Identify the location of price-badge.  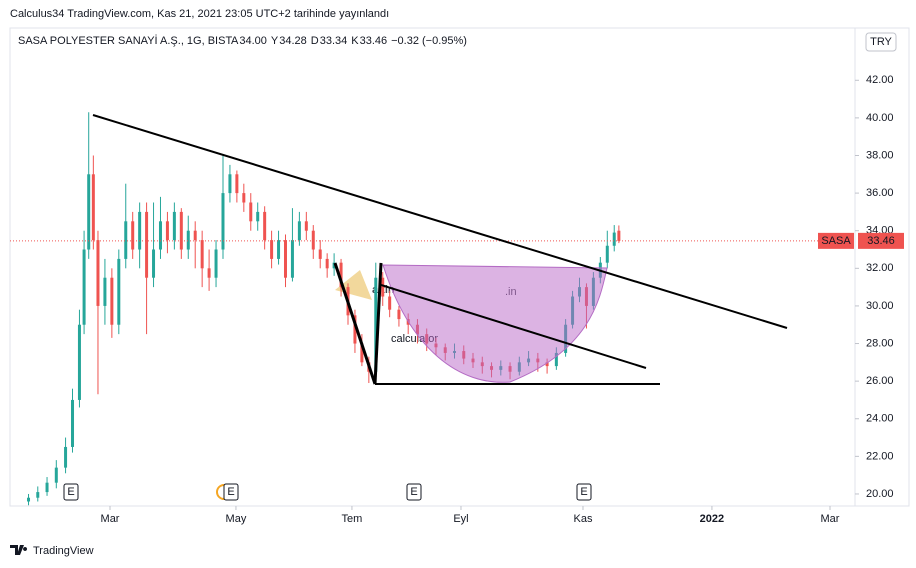
(881, 240).